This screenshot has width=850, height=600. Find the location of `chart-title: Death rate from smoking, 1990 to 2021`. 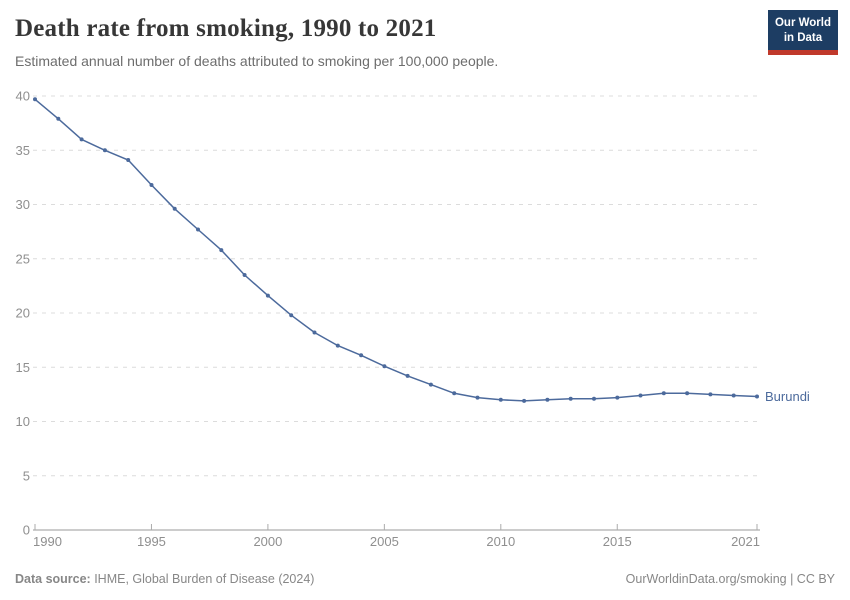

chart-title: Death rate from smoking, 1990 to 2021 is located at coordinates (226, 28).